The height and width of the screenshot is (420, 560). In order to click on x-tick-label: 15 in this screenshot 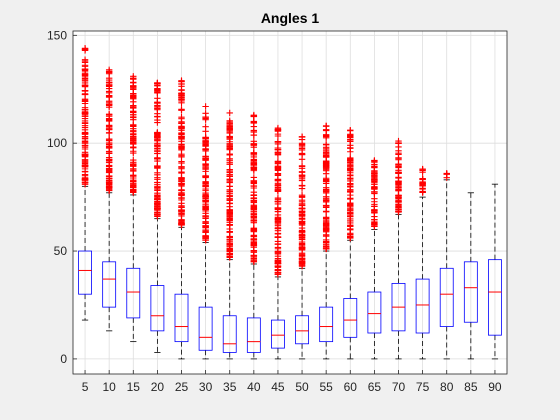, I will do `click(134, 387)`.